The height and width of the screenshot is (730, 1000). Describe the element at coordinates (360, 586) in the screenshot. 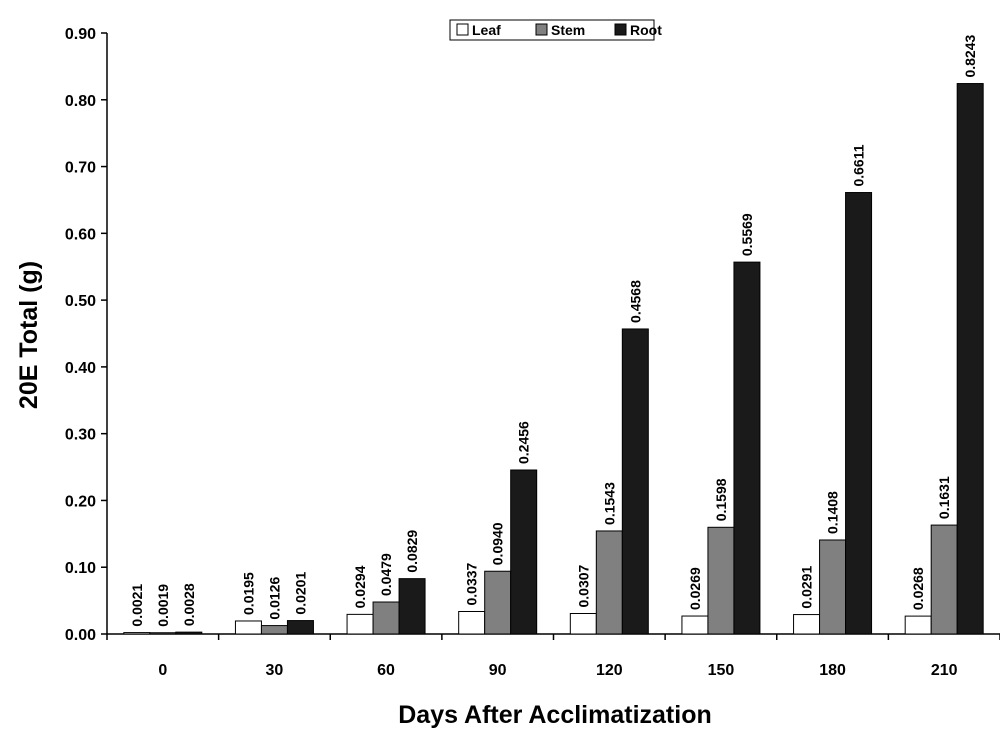

I see `data-label-leaf: 0.0294` at that location.